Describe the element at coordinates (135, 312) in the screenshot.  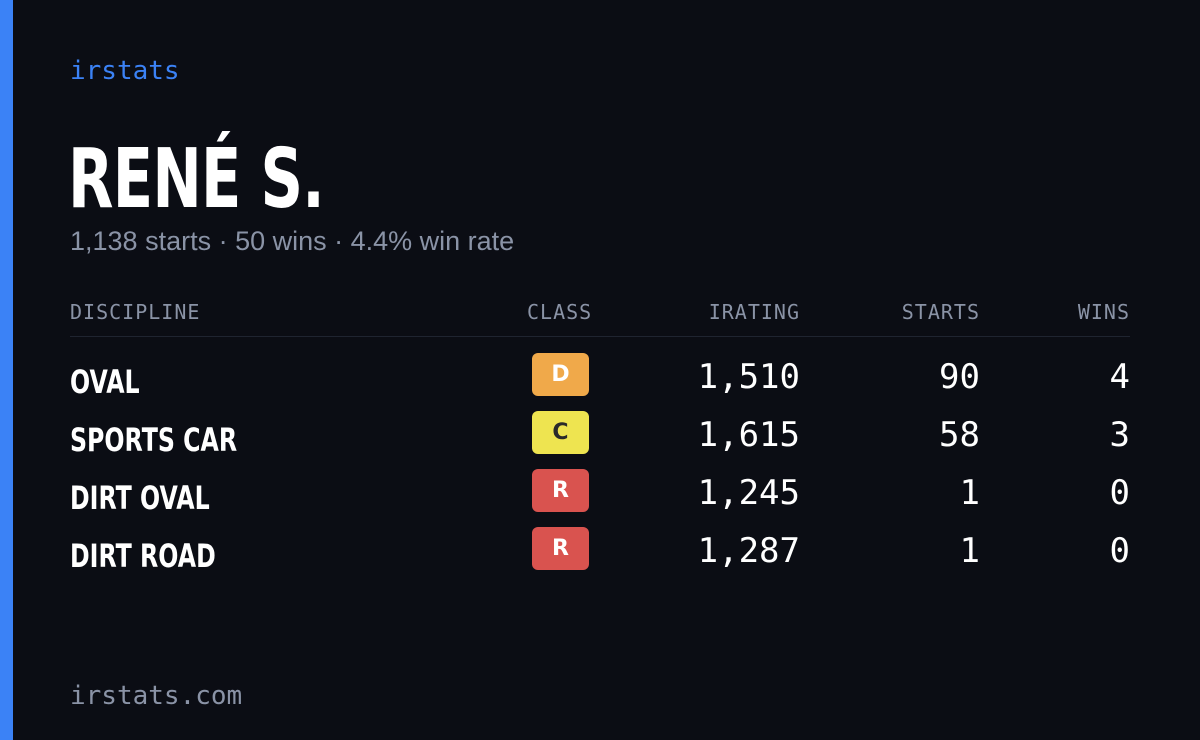
I see `header-discipline: DISCIPLINE` at that location.